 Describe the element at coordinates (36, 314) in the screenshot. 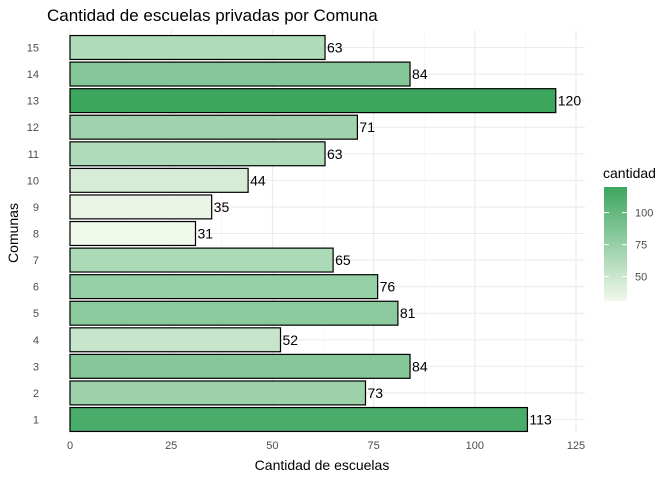

I see `y-tick-label: 5` at that location.